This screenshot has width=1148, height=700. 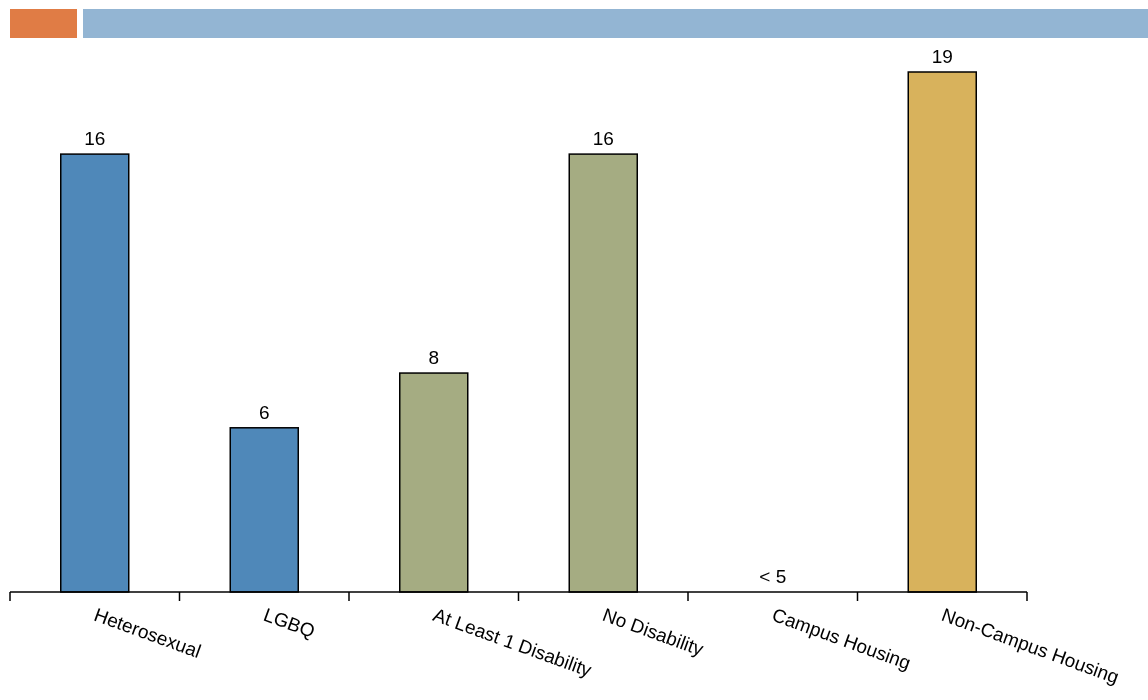 What do you see at coordinates (434, 358) in the screenshot?
I see `data-label: 8` at bounding box center [434, 358].